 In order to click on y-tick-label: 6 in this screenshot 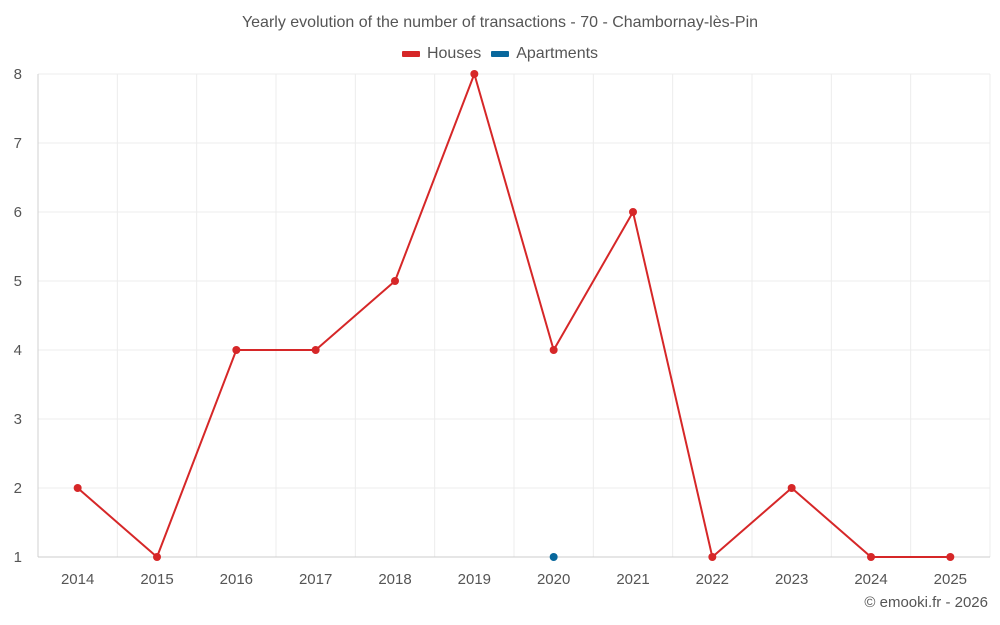, I will do `click(18, 212)`.